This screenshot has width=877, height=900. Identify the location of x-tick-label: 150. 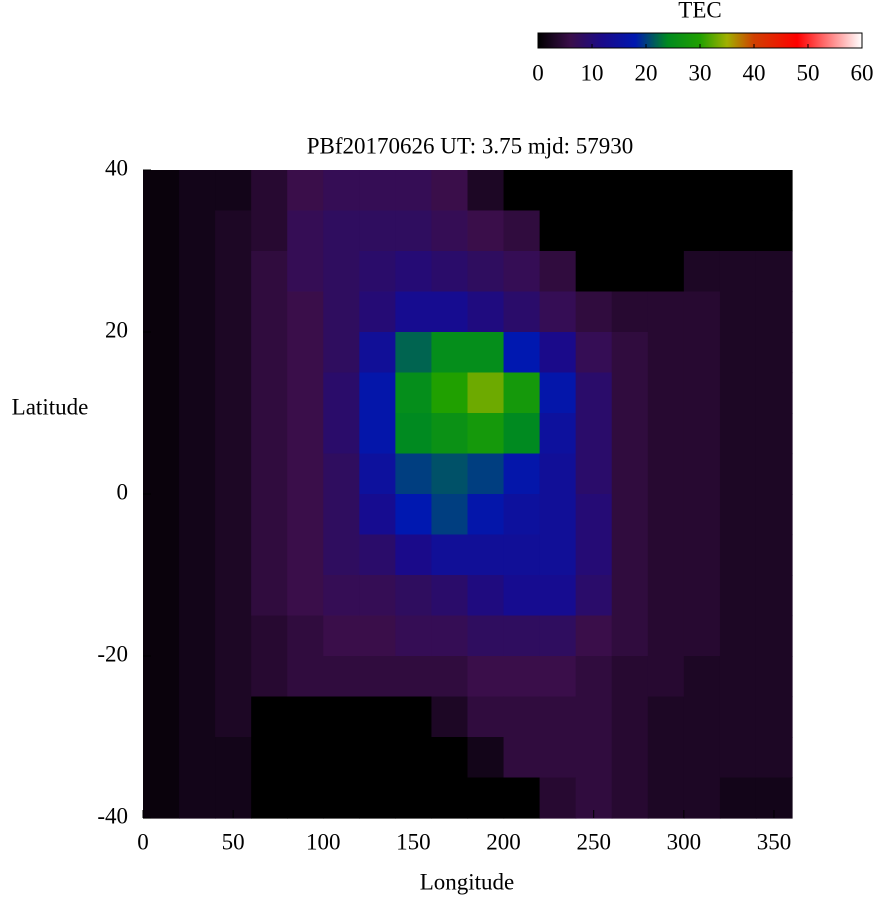
(413, 841).